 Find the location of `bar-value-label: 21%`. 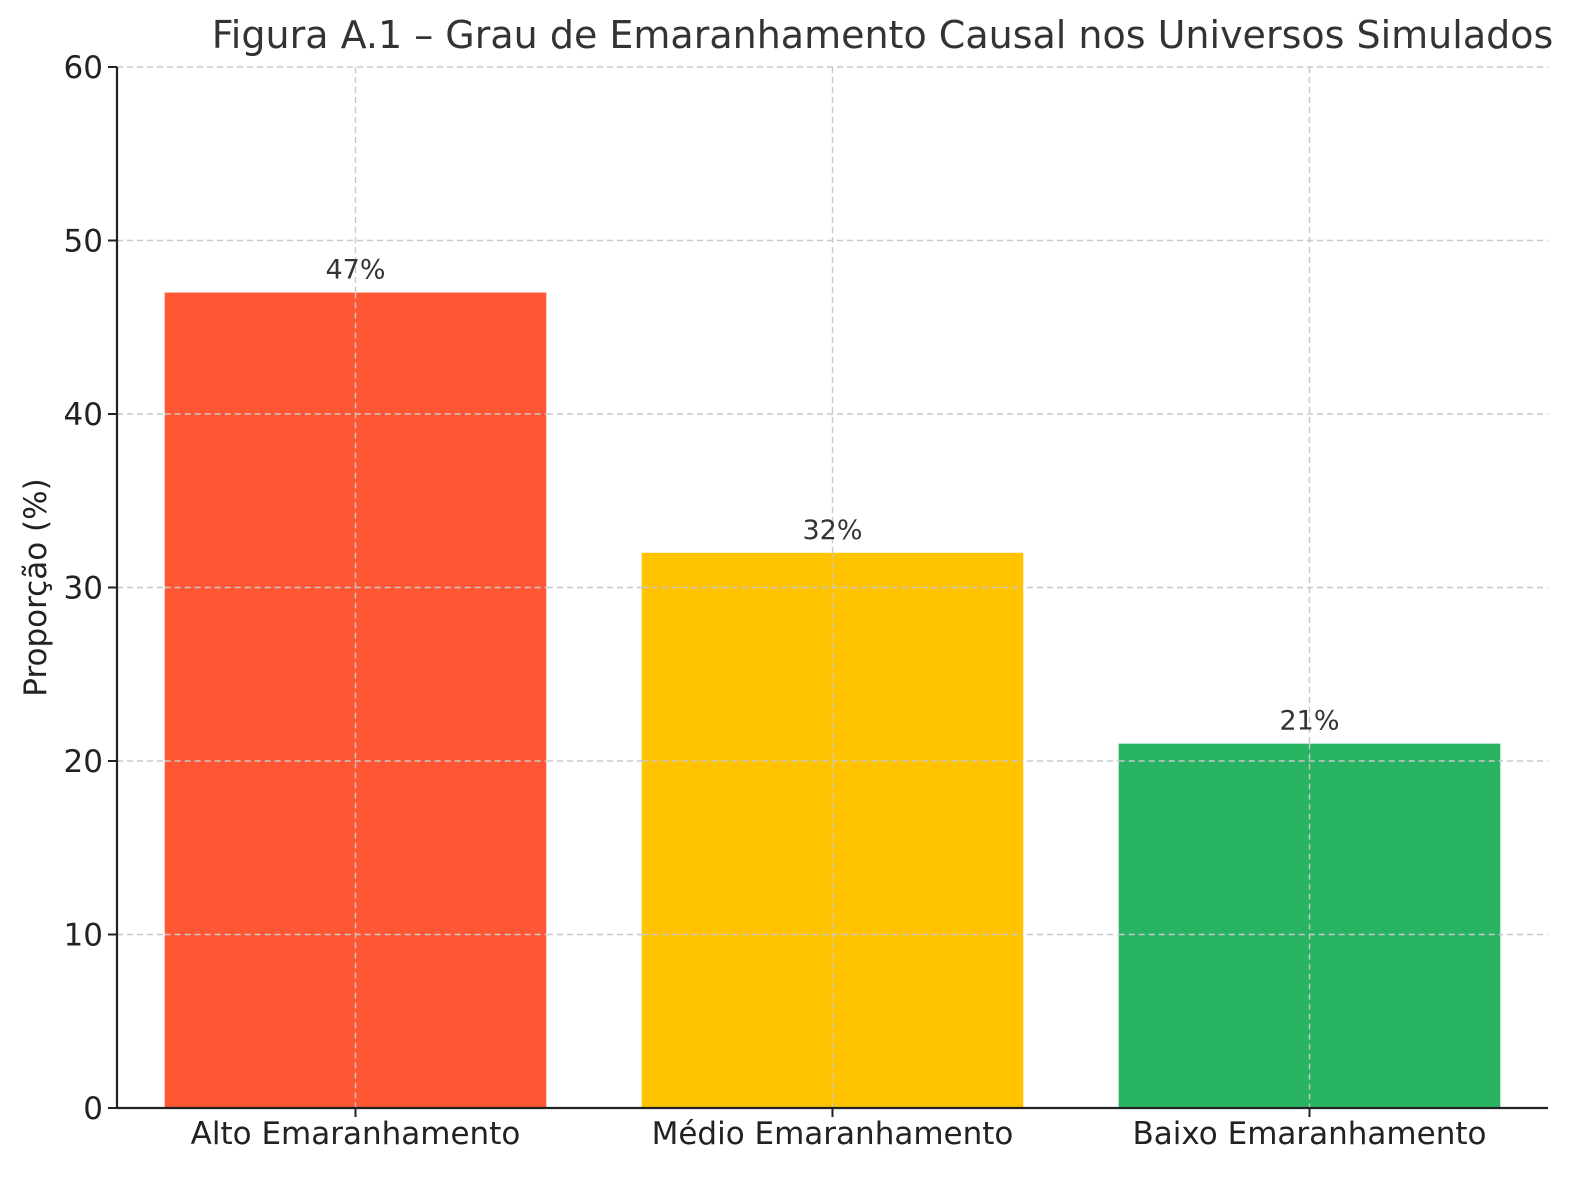

bar-value-label: 21% is located at coordinates (1309, 721).